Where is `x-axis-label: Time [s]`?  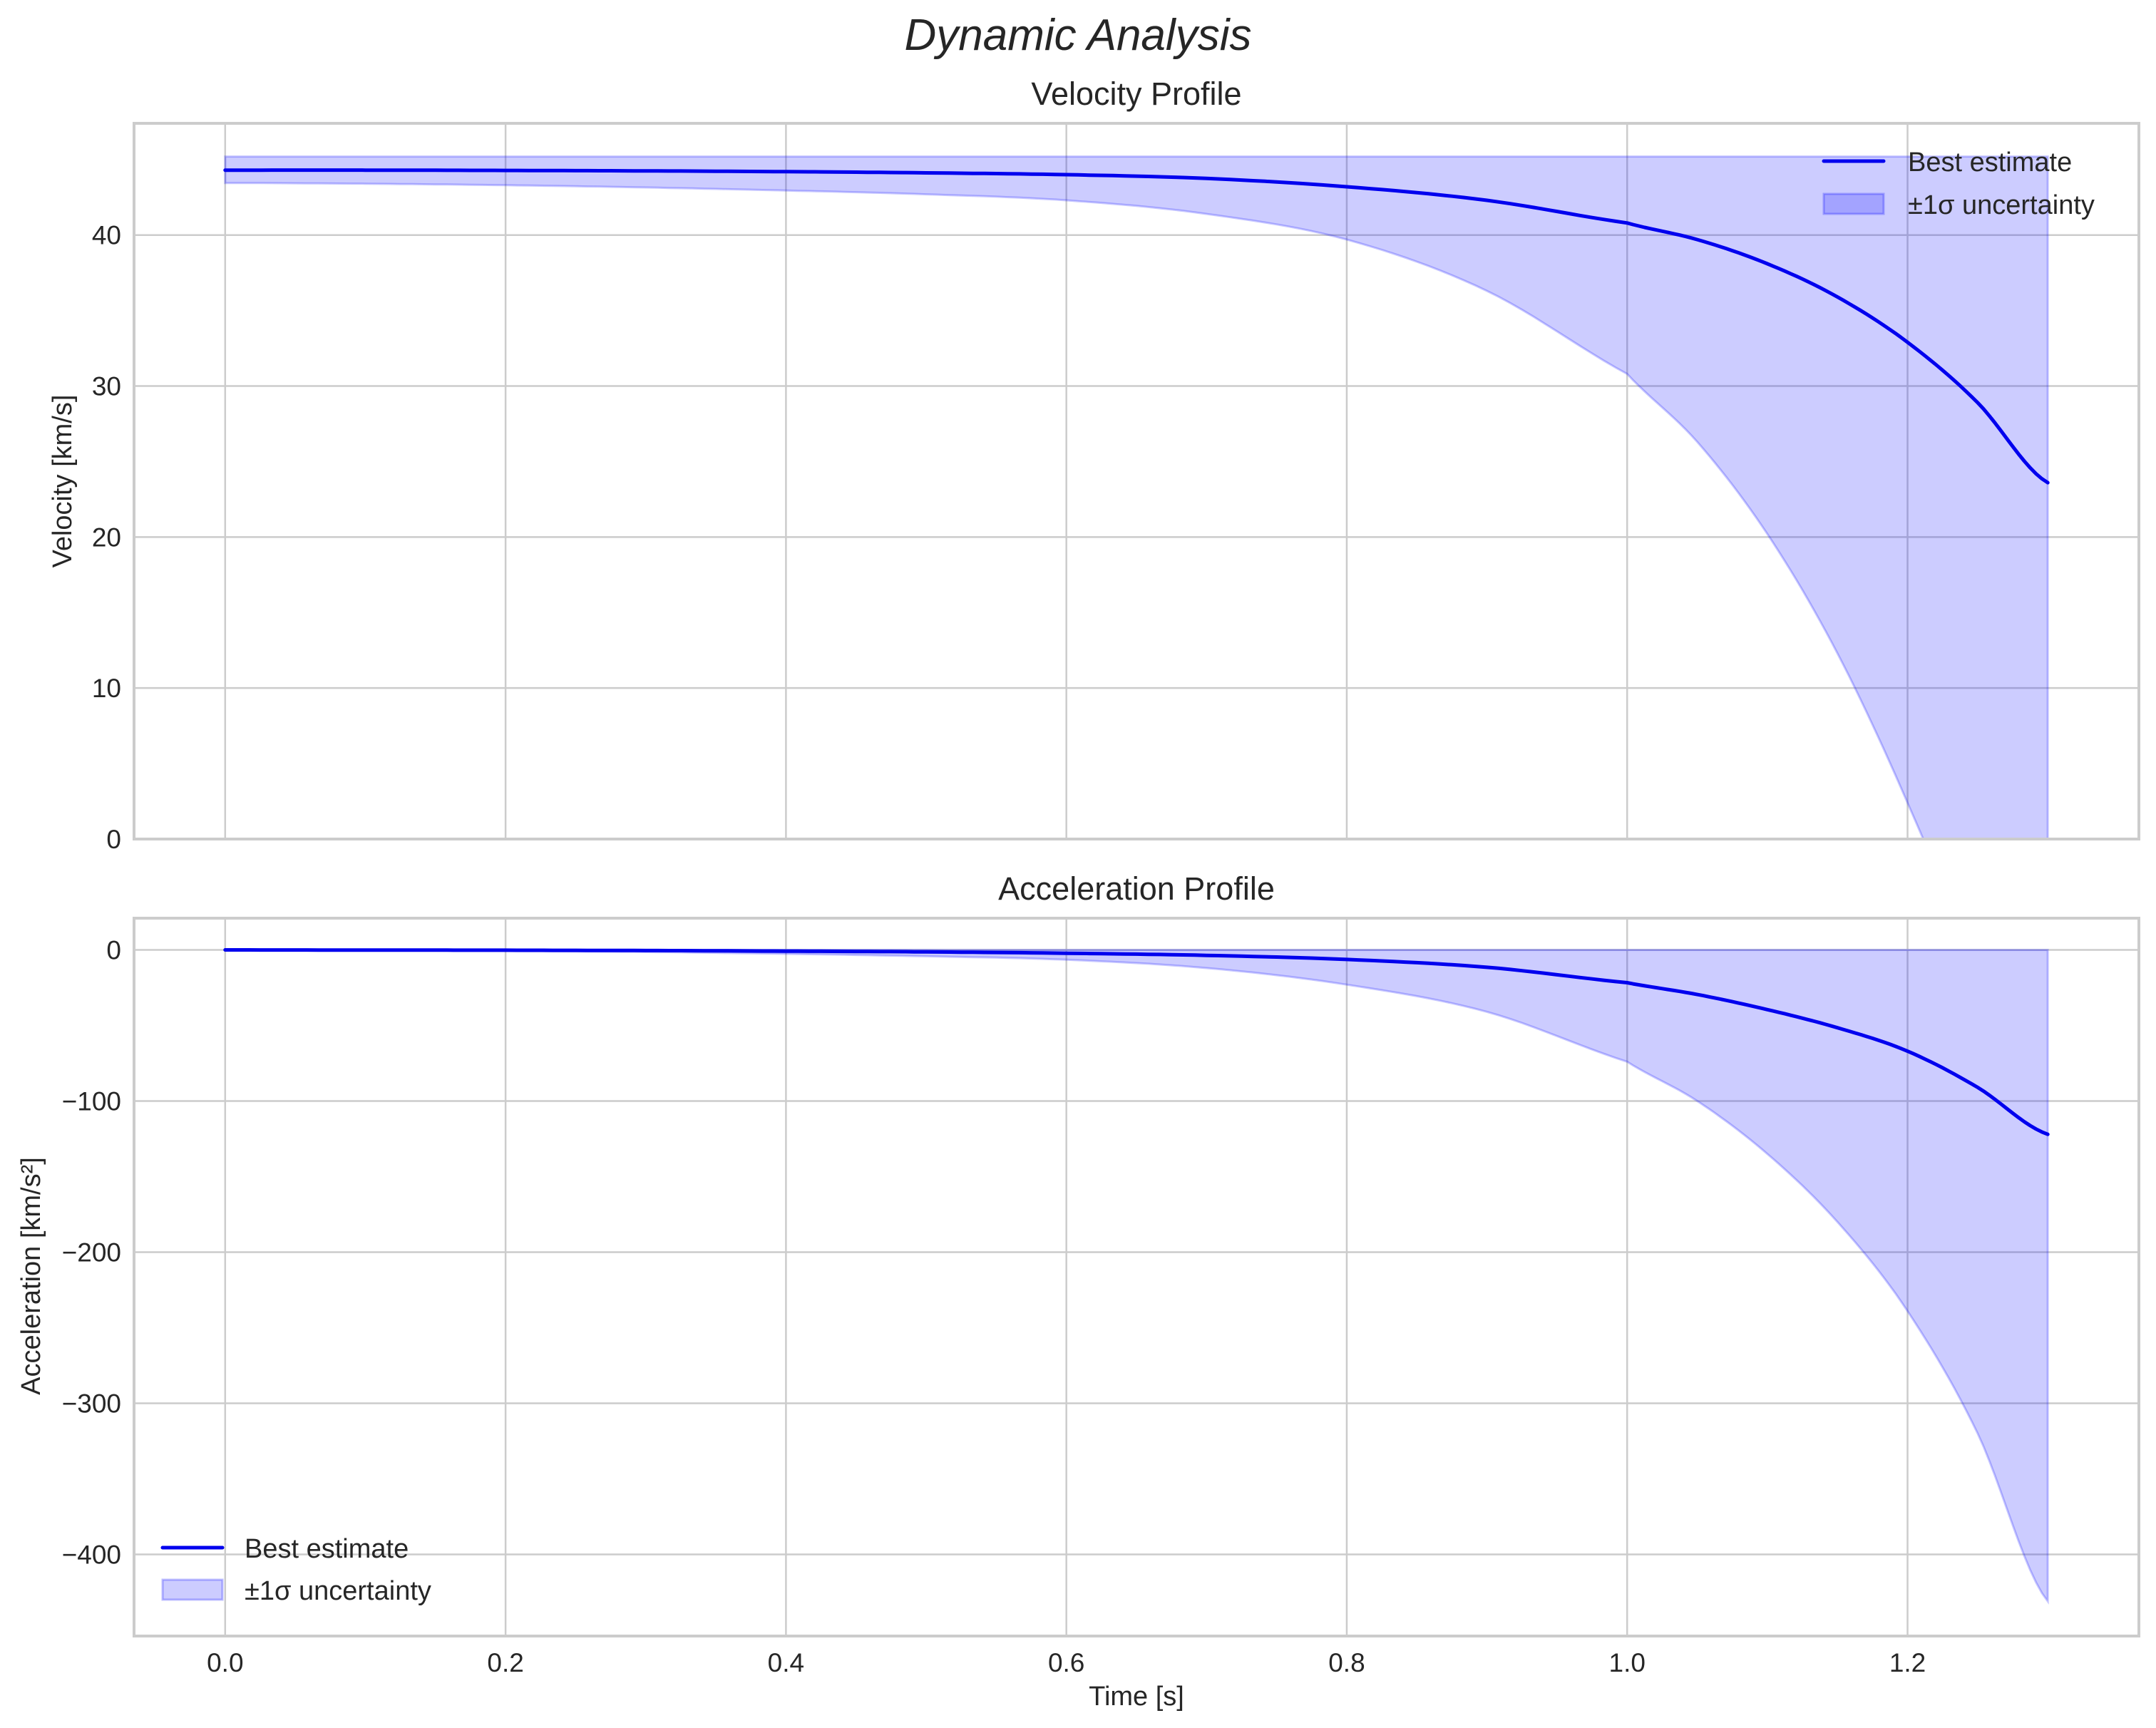 x-axis-label: Time [s] is located at coordinates (1136, 1697).